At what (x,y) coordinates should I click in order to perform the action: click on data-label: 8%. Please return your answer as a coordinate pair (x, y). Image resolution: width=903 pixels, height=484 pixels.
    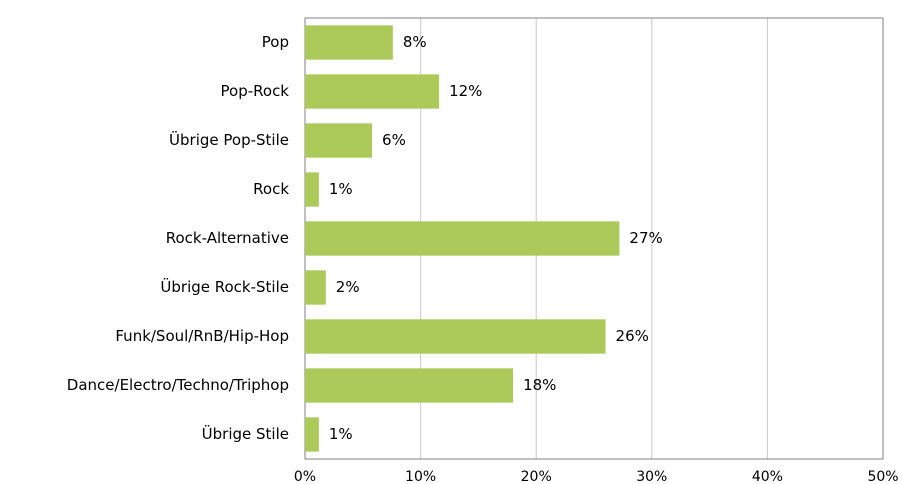
    Looking at the image, I should click on (415, 42).